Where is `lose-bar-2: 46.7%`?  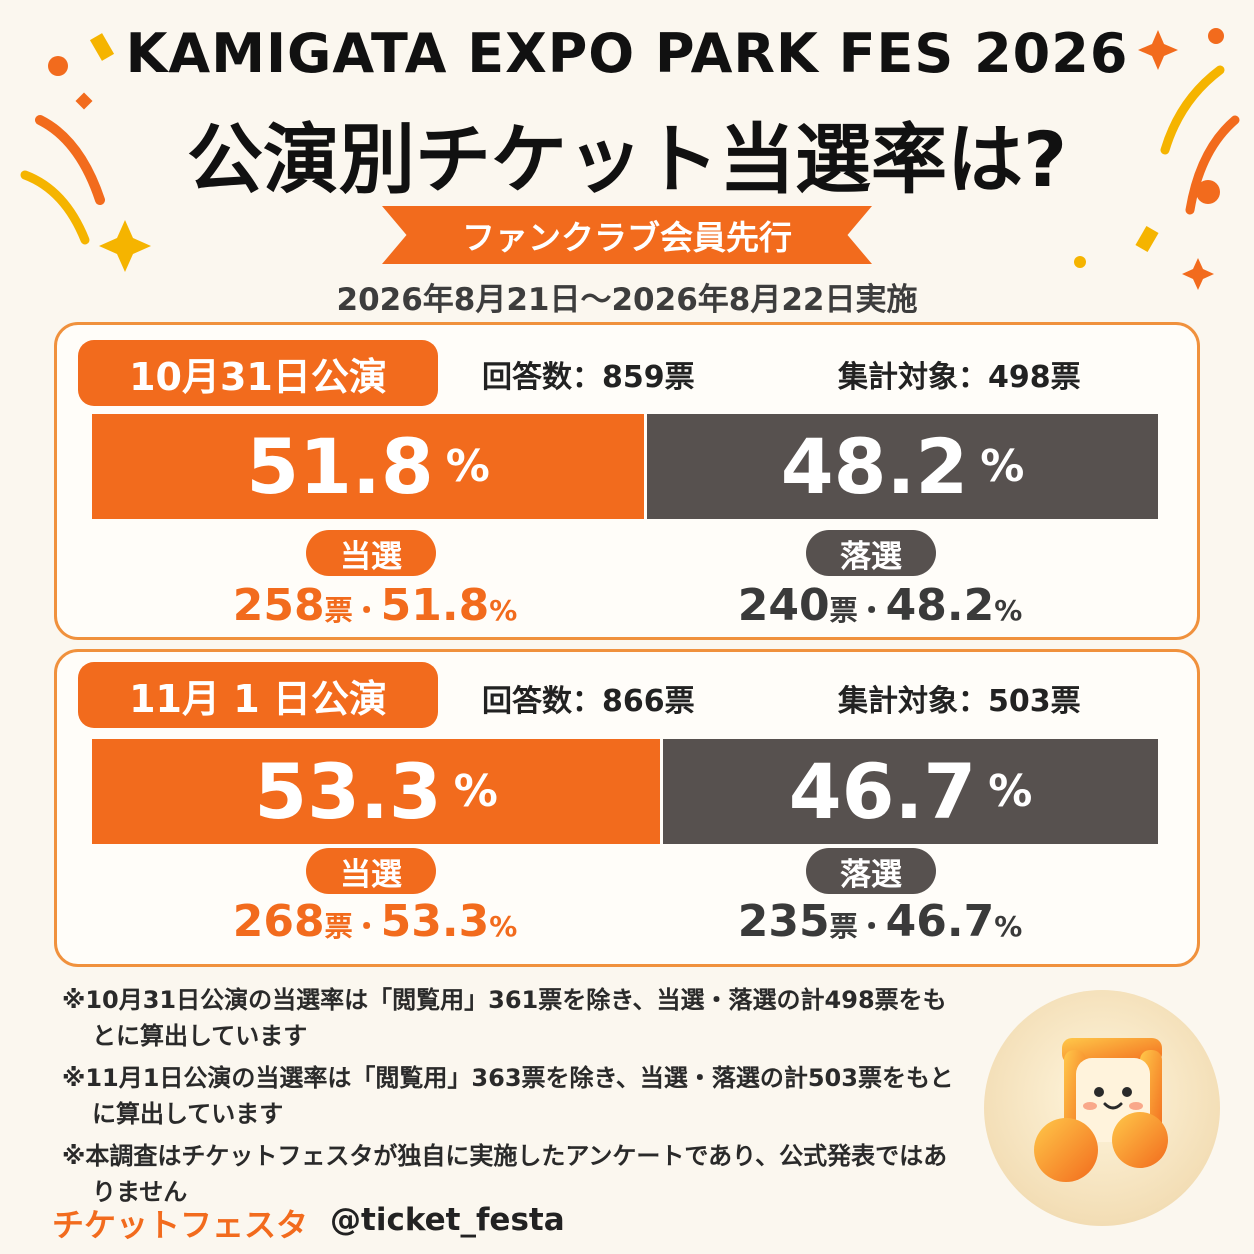 lose-bar-2: 46.7% is located at coordinates (910, 791).